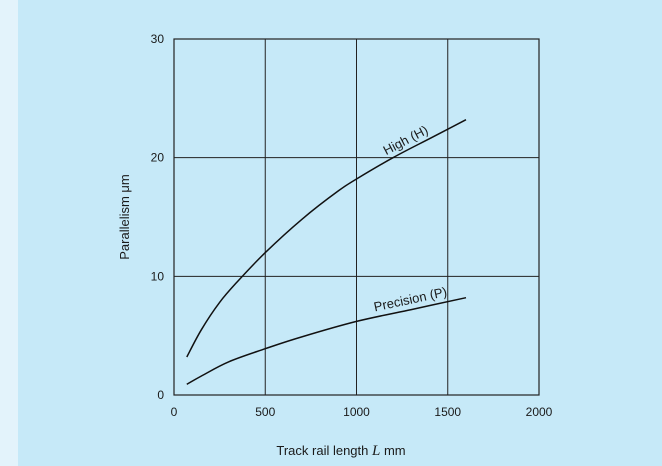 The height and width of the screenshot is (466, 662). What do you see at coordinates (356, 412) in the screenshot?
I see `x-tick-label: 1000` at bounding box center [356, 412].